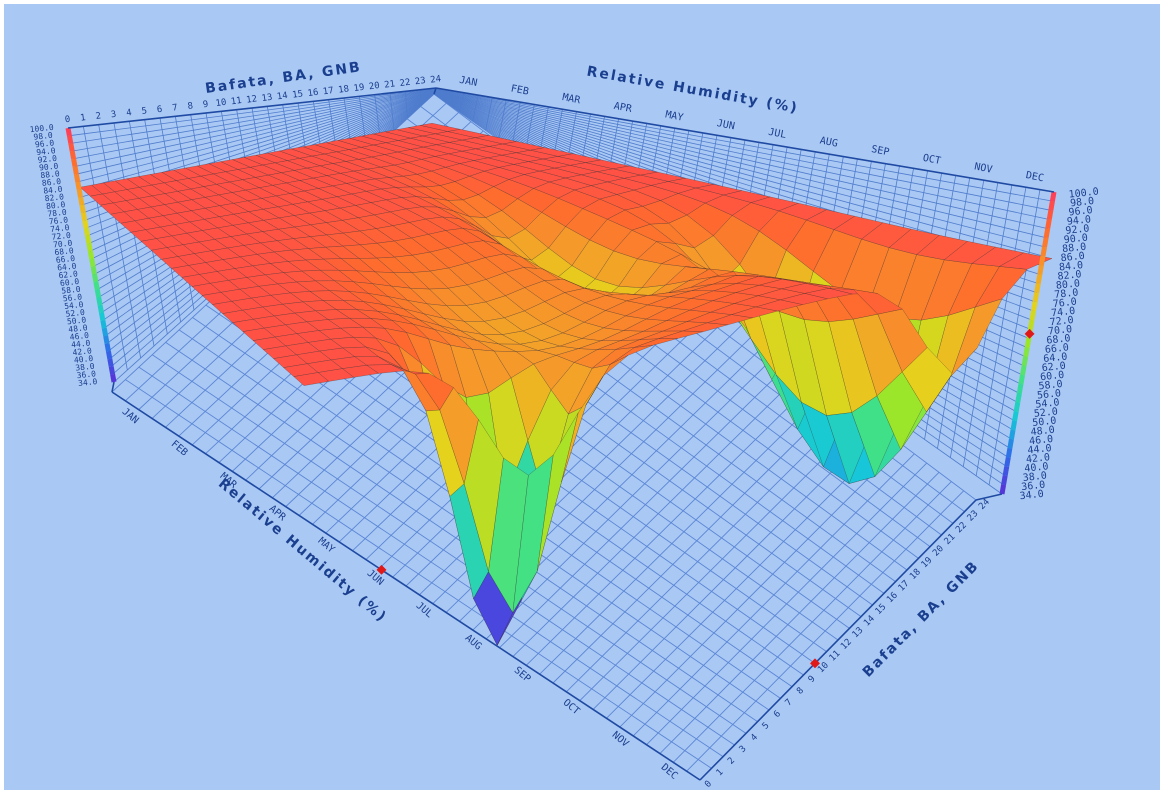  What do you see at coordinates (1061, 321) in the screenshot?
I see `right-z-tick-label: 72.0` at bounding box center [1061, 321].